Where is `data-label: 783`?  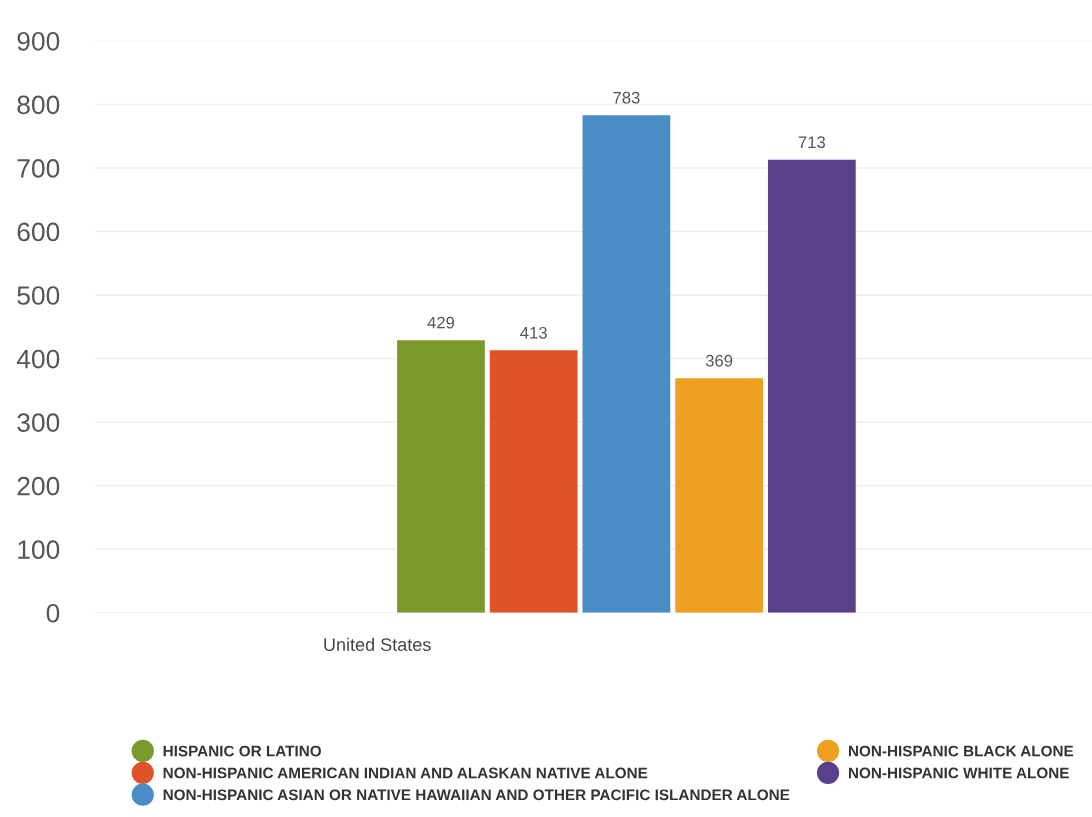
data-label: 783 is located at coordinates (626, 97).